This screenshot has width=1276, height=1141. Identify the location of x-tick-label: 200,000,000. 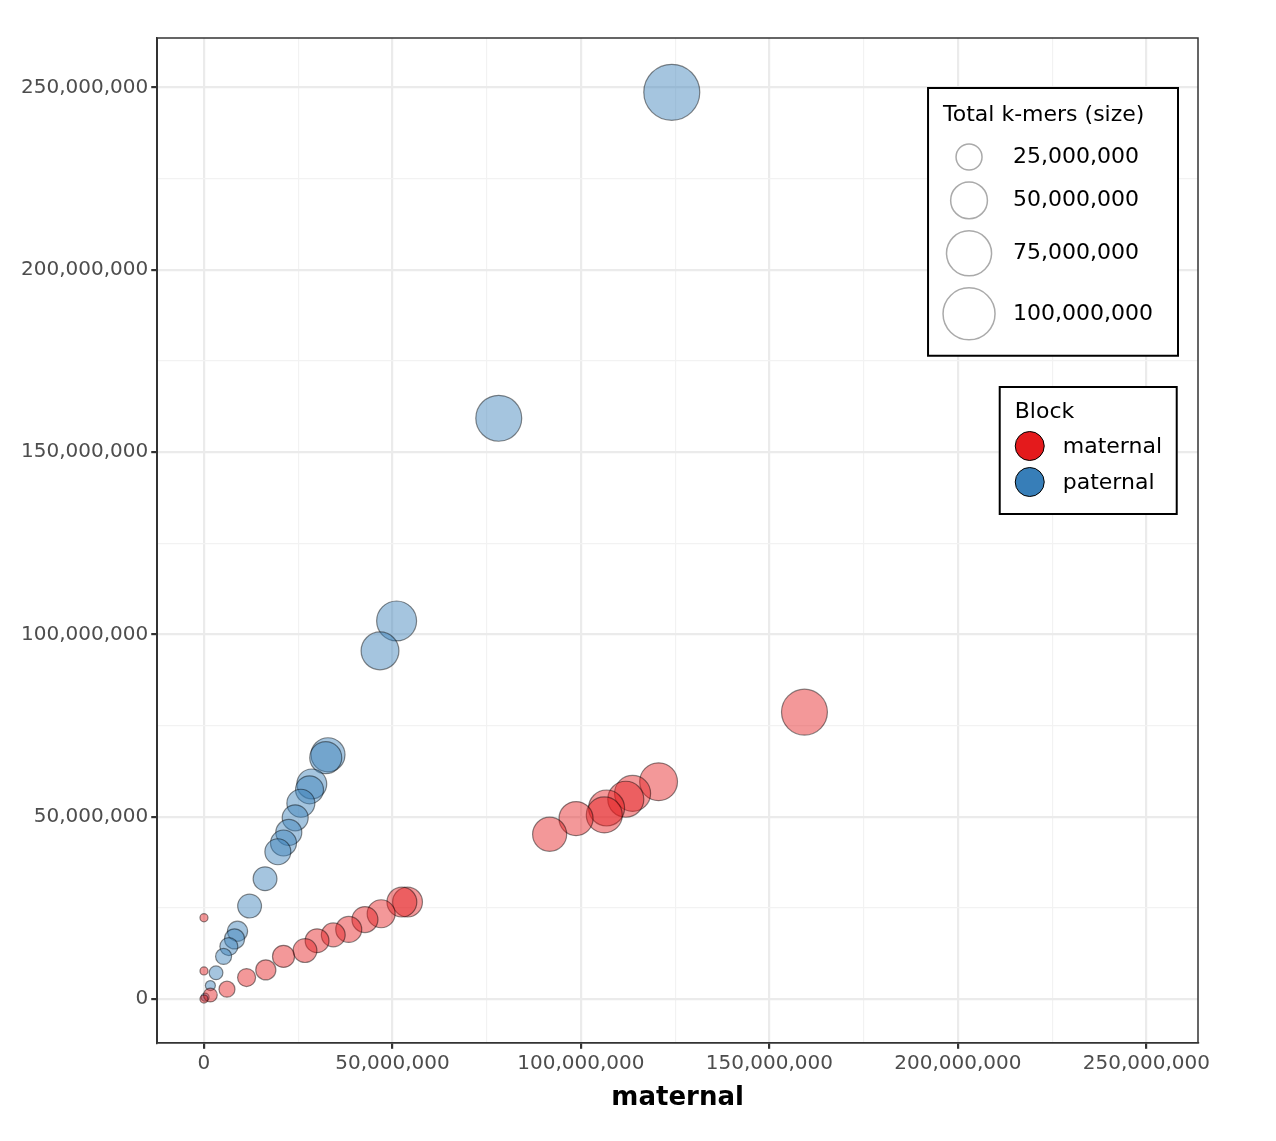
(958, 1062).